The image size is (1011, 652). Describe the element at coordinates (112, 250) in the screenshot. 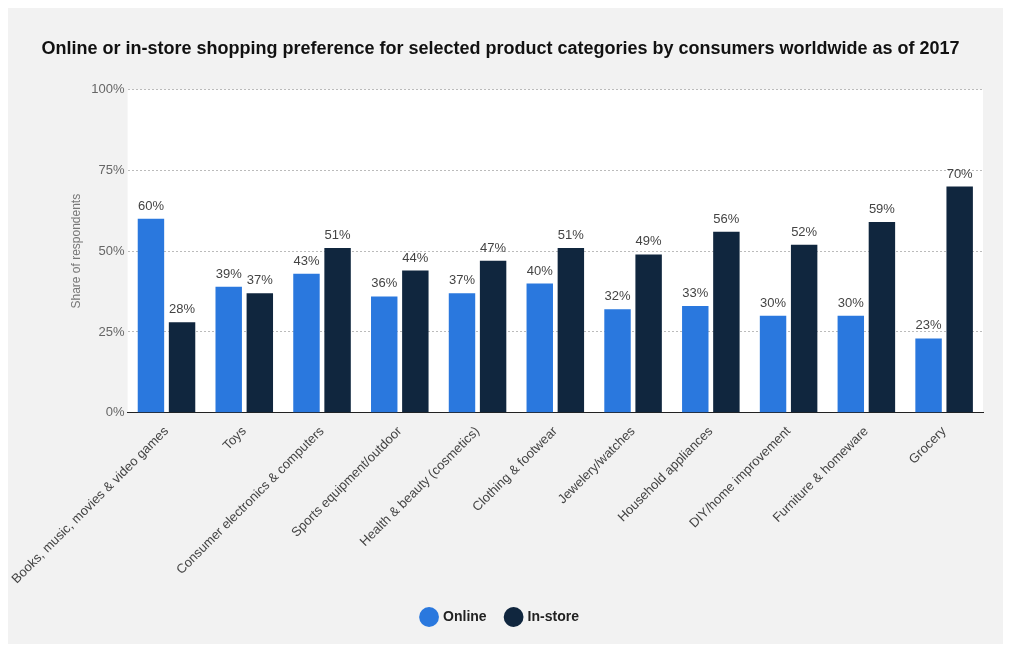

I see `y-tick-label: 50%` at that location.